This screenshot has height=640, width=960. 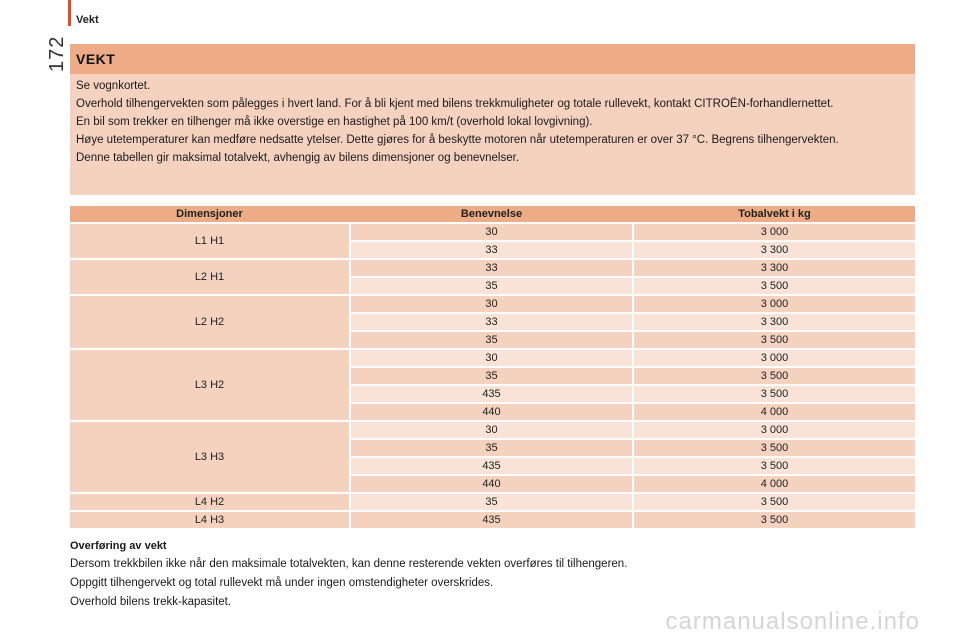 I want to click on table-row: L4 H2 35 3 500, so click(x=492, y=502).